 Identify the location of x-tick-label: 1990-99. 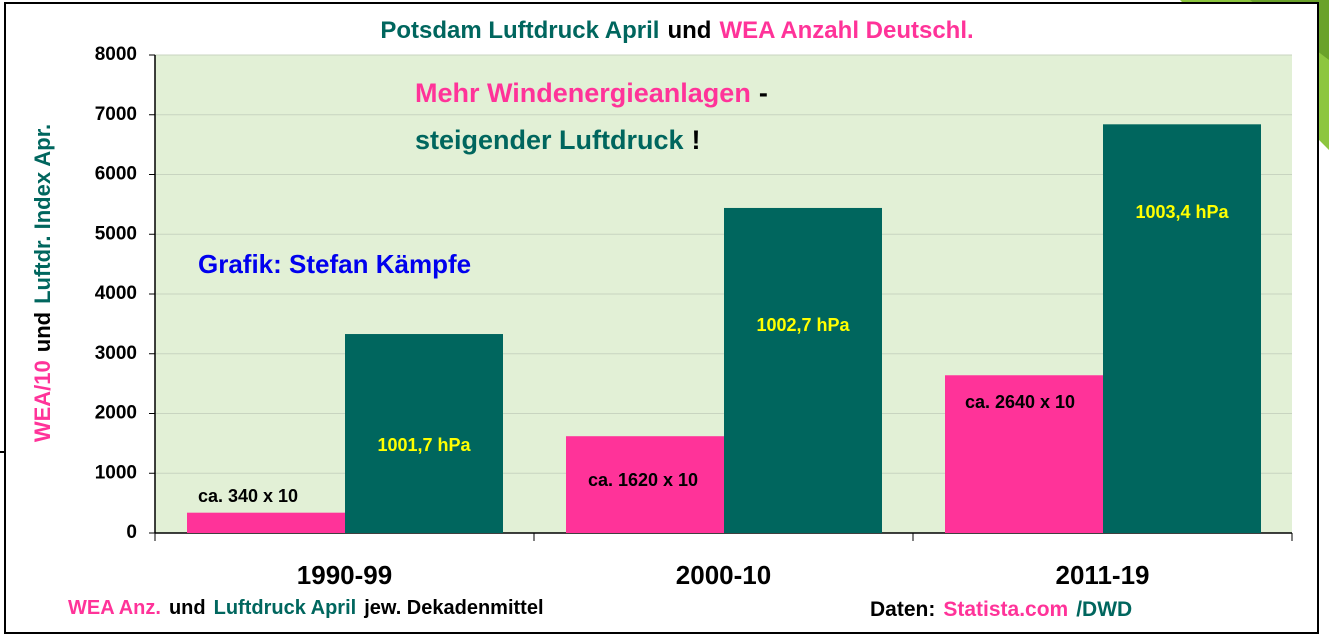
(344, 575).